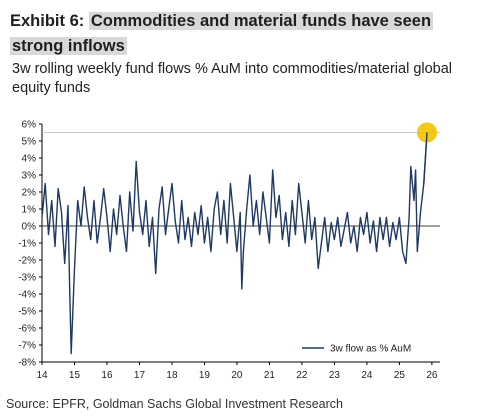  Describe the element at coordinates (27, 329) in the screenshot. I see `y-tick-label: -6%` at that location.